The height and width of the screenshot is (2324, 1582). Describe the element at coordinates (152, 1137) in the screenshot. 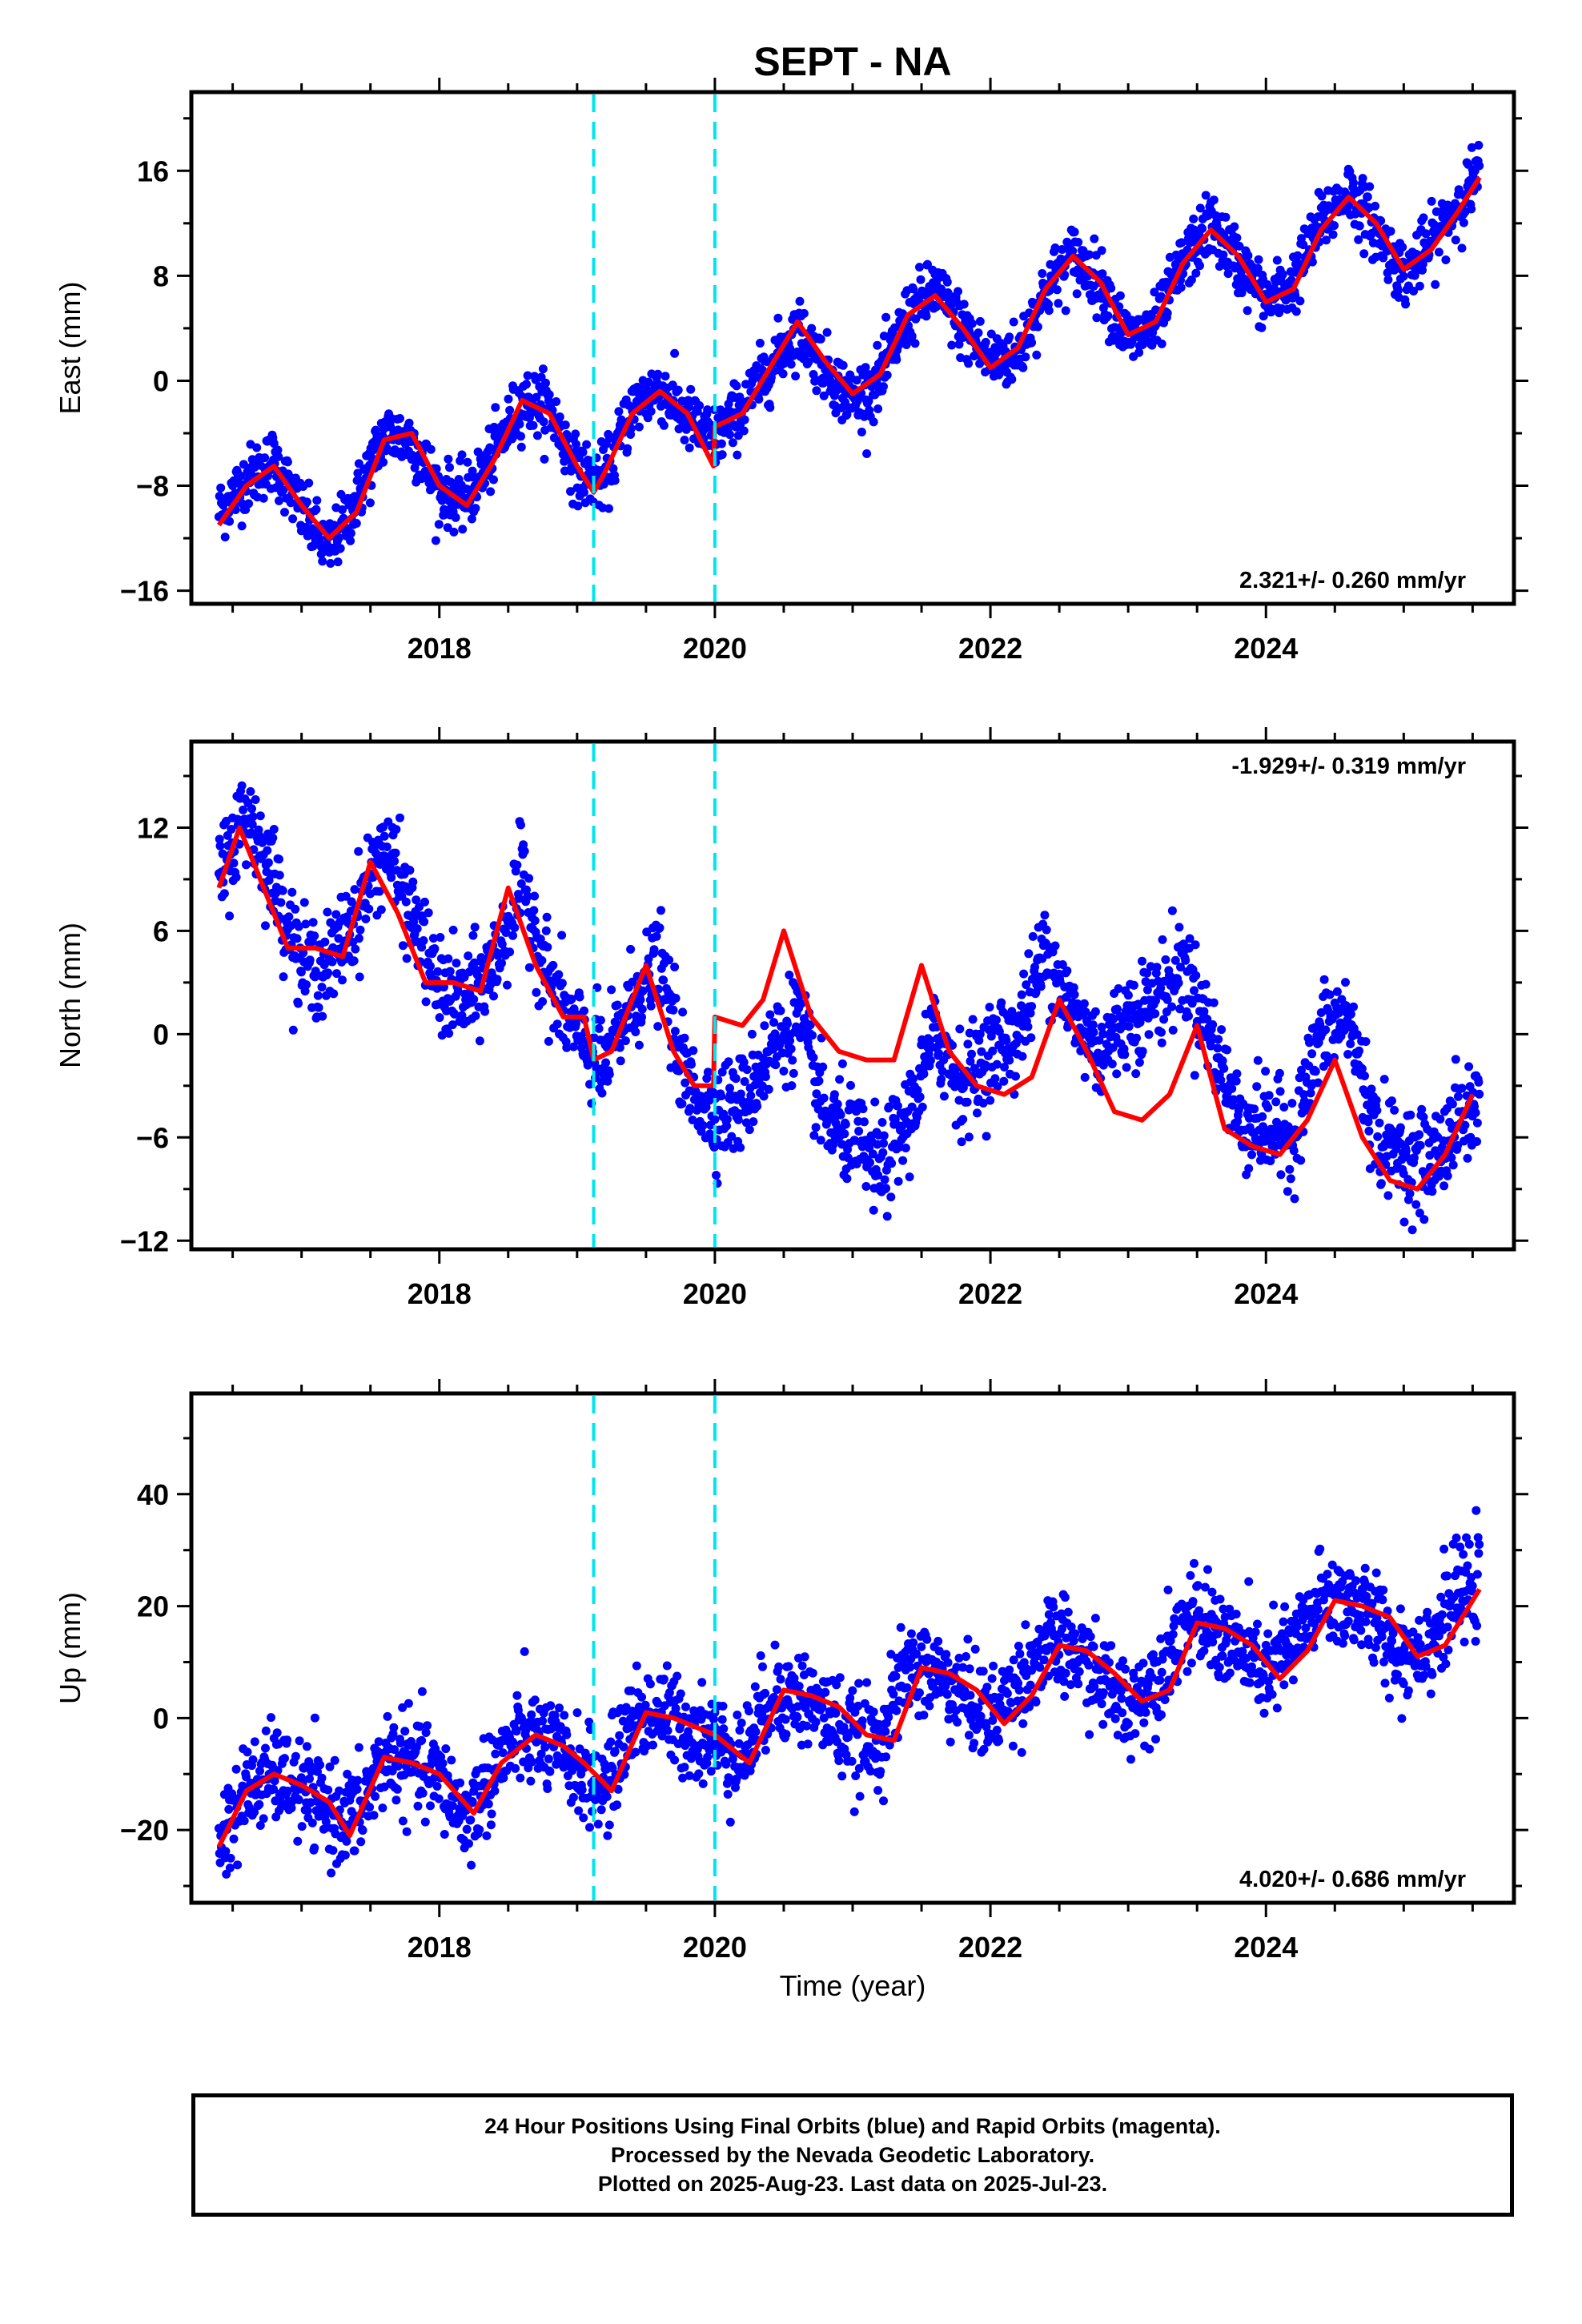

I see `north-y-tick-label: −6` at that location.